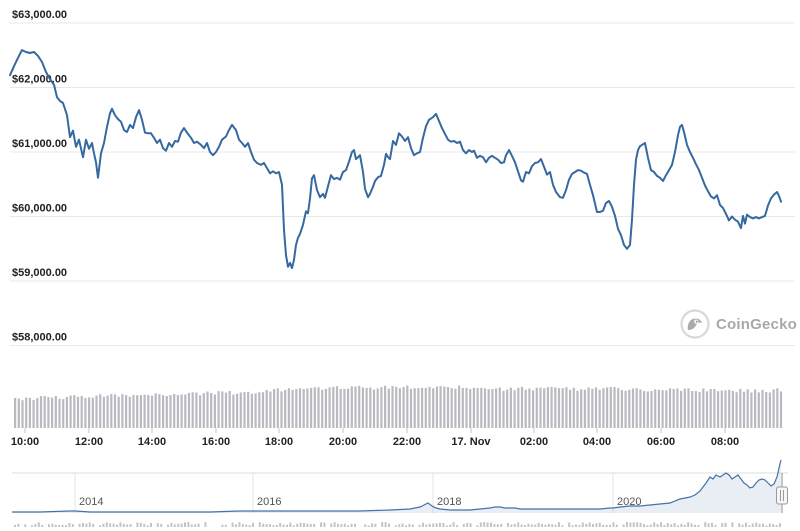 This screenshot has height=531, width=800. What do you see at coordinates (39, 209) in the screenshot?
I see `y-axis-label: $60,000.00` at bounding box center [39, 209].